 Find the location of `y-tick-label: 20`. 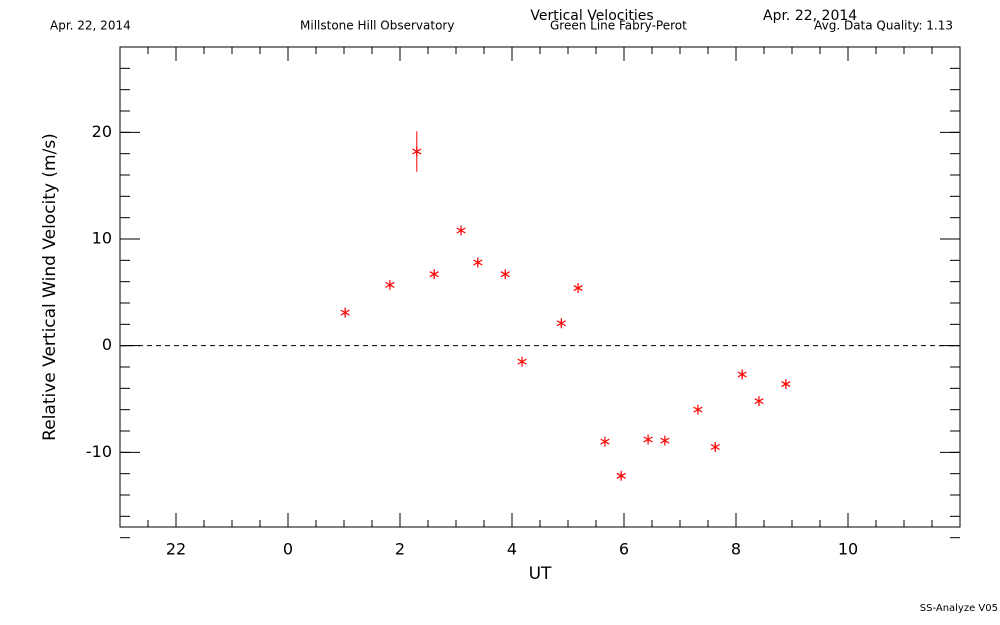

y-tick-label: 20 is located at coordinates (102, 131).